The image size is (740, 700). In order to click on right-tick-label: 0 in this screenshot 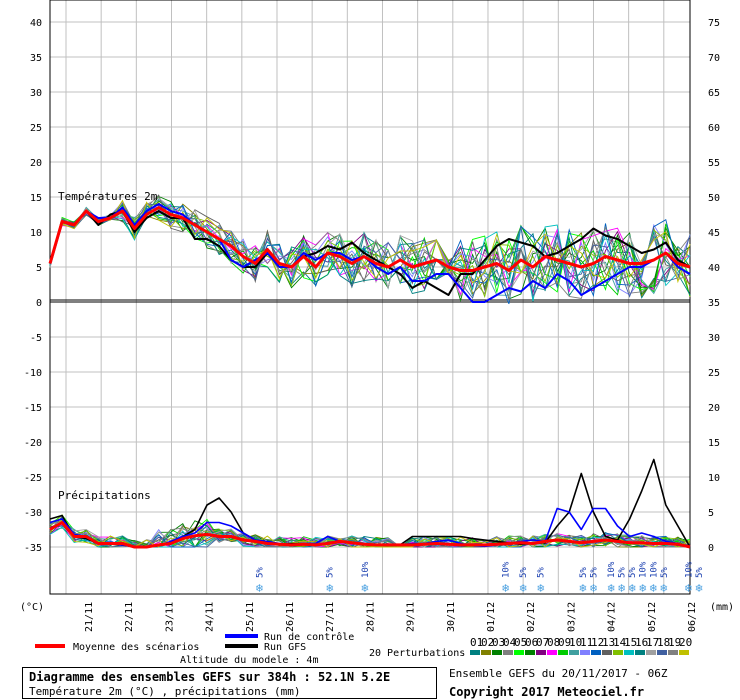, I will do `click(711, 548)`.